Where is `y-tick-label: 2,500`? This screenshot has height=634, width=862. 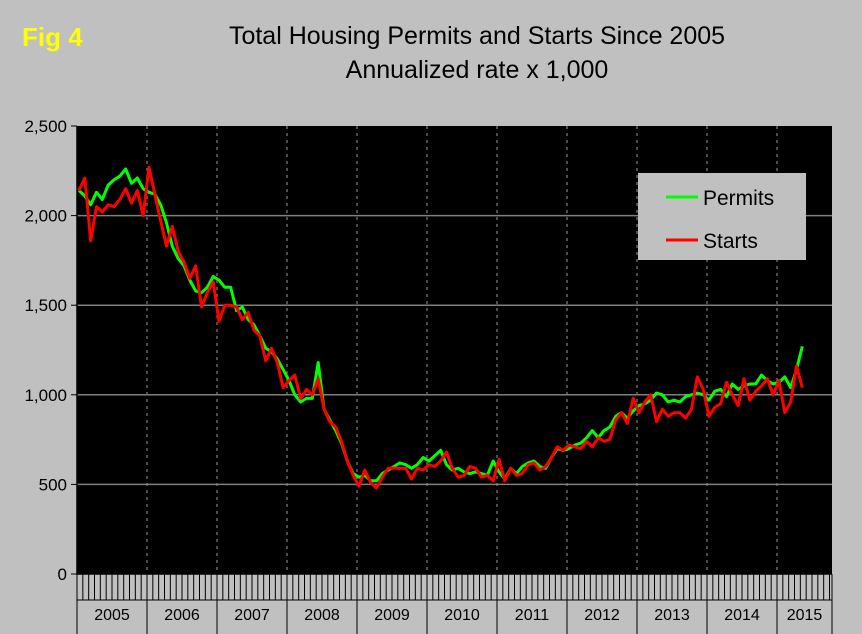 y-tick-label: 2,500 is located at coordinates (45, 126).